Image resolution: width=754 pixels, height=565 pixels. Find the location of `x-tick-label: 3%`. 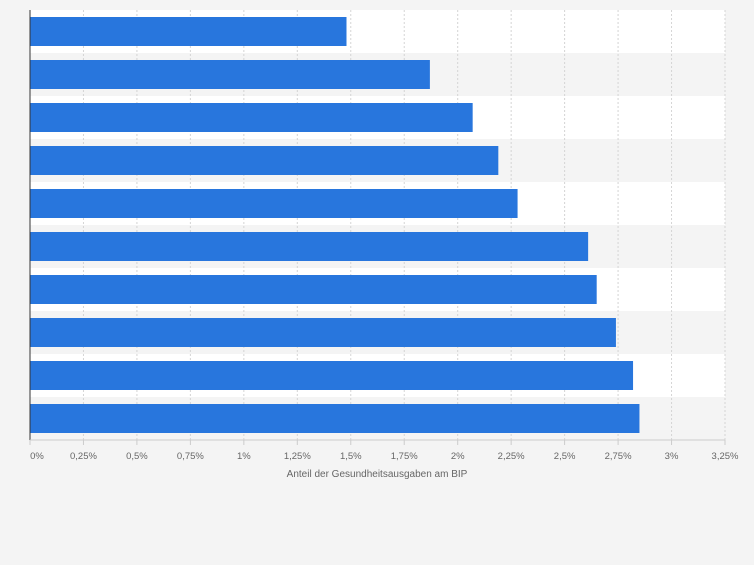

x-tick-label: 3% is located at coordinates (672, 456).